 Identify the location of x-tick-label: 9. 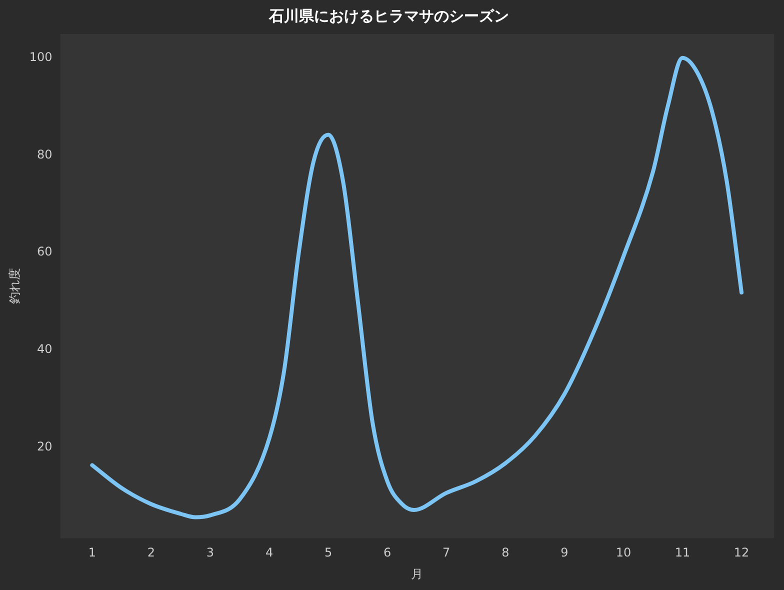
(564, 553).